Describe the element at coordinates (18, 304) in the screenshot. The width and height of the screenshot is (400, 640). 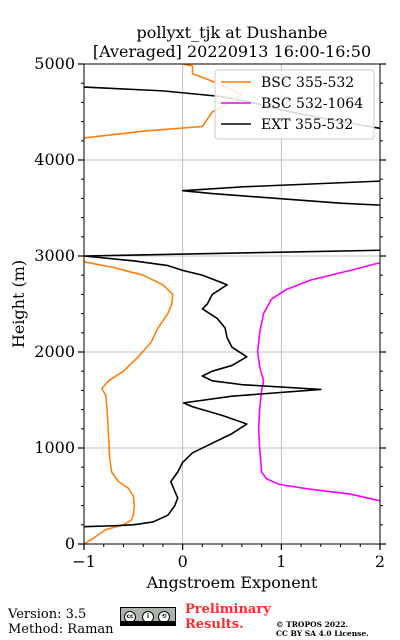
I see `y-axis-label: Height (m)` at that location.